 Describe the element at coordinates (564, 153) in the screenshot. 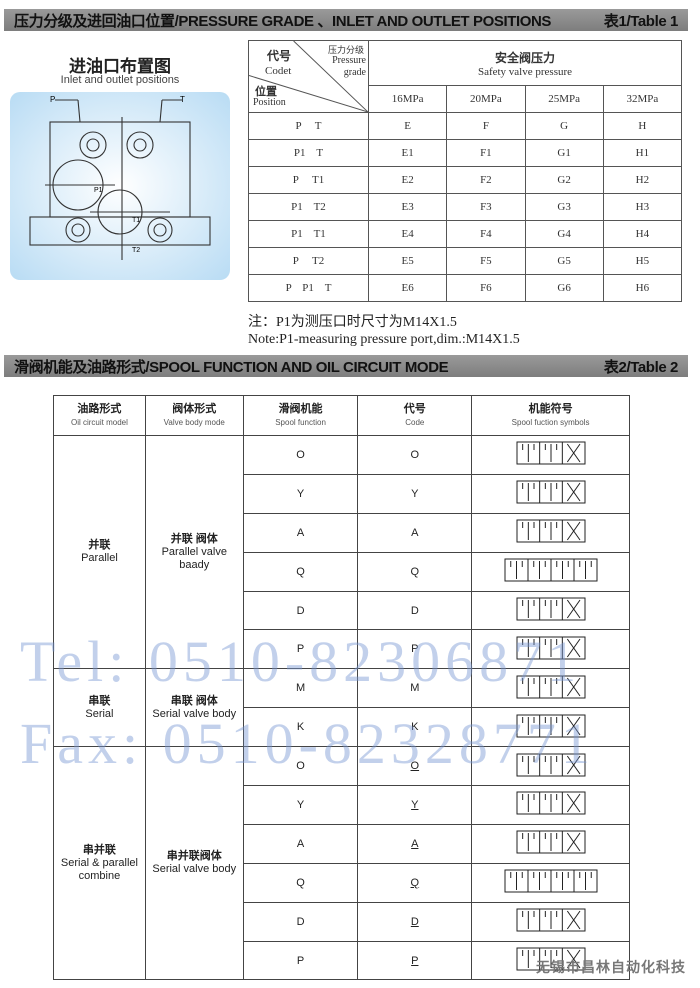

I see `code-cell: G1` at that location.